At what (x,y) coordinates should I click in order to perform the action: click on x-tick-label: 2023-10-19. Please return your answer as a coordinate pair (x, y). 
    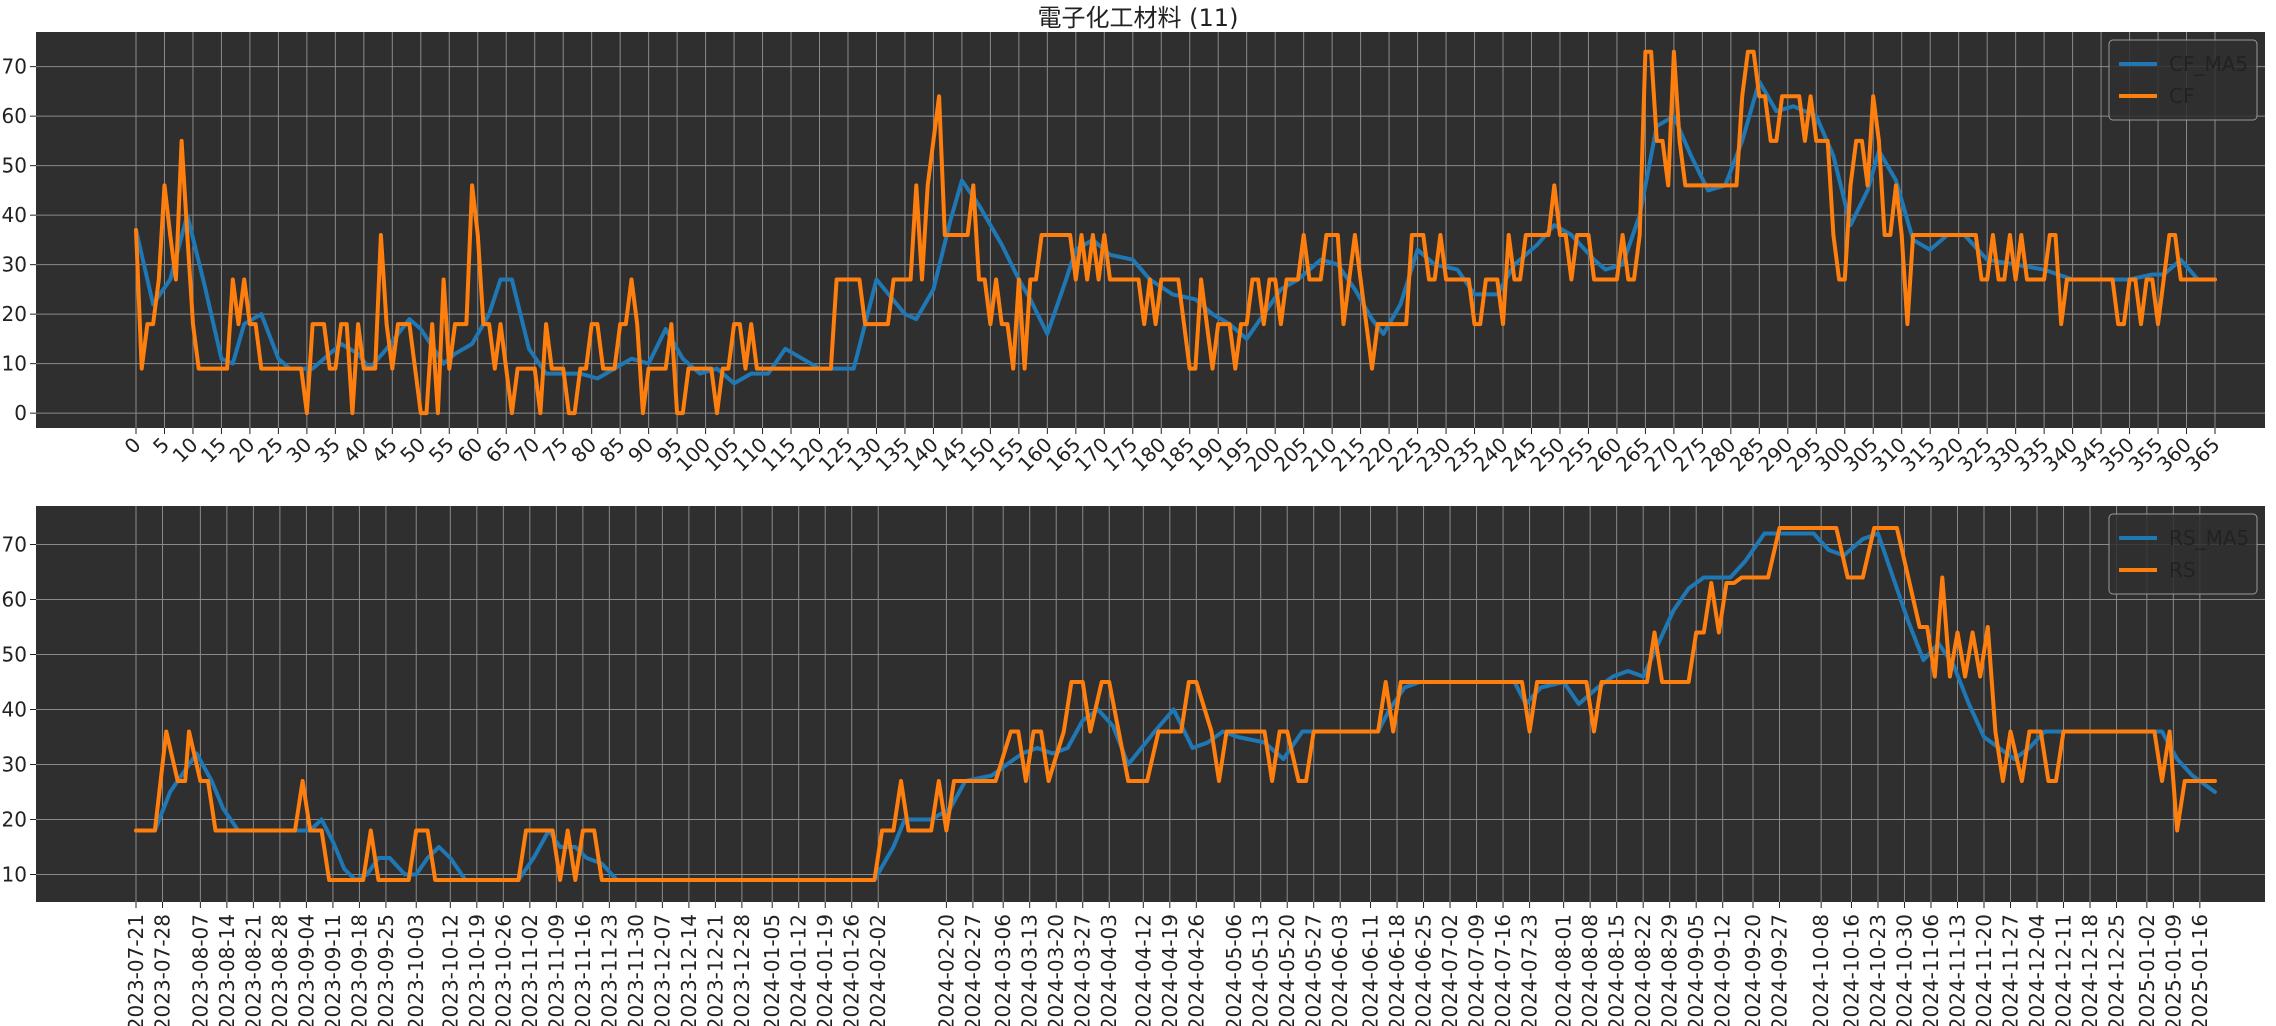
    Looking at the image, I should click on (477, 970).